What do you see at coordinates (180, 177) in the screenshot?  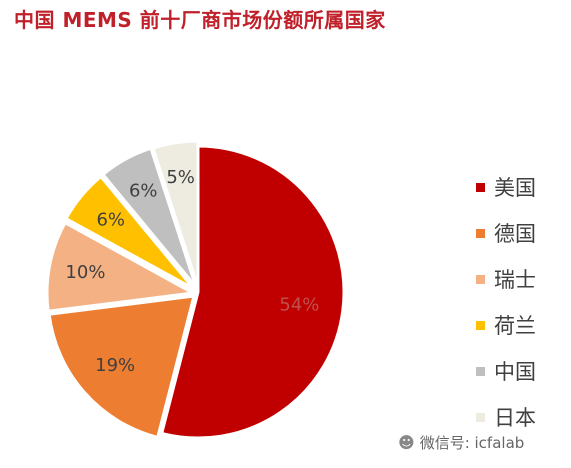 I see `data-label-japan: 5%` at bounding box center [180, 177].